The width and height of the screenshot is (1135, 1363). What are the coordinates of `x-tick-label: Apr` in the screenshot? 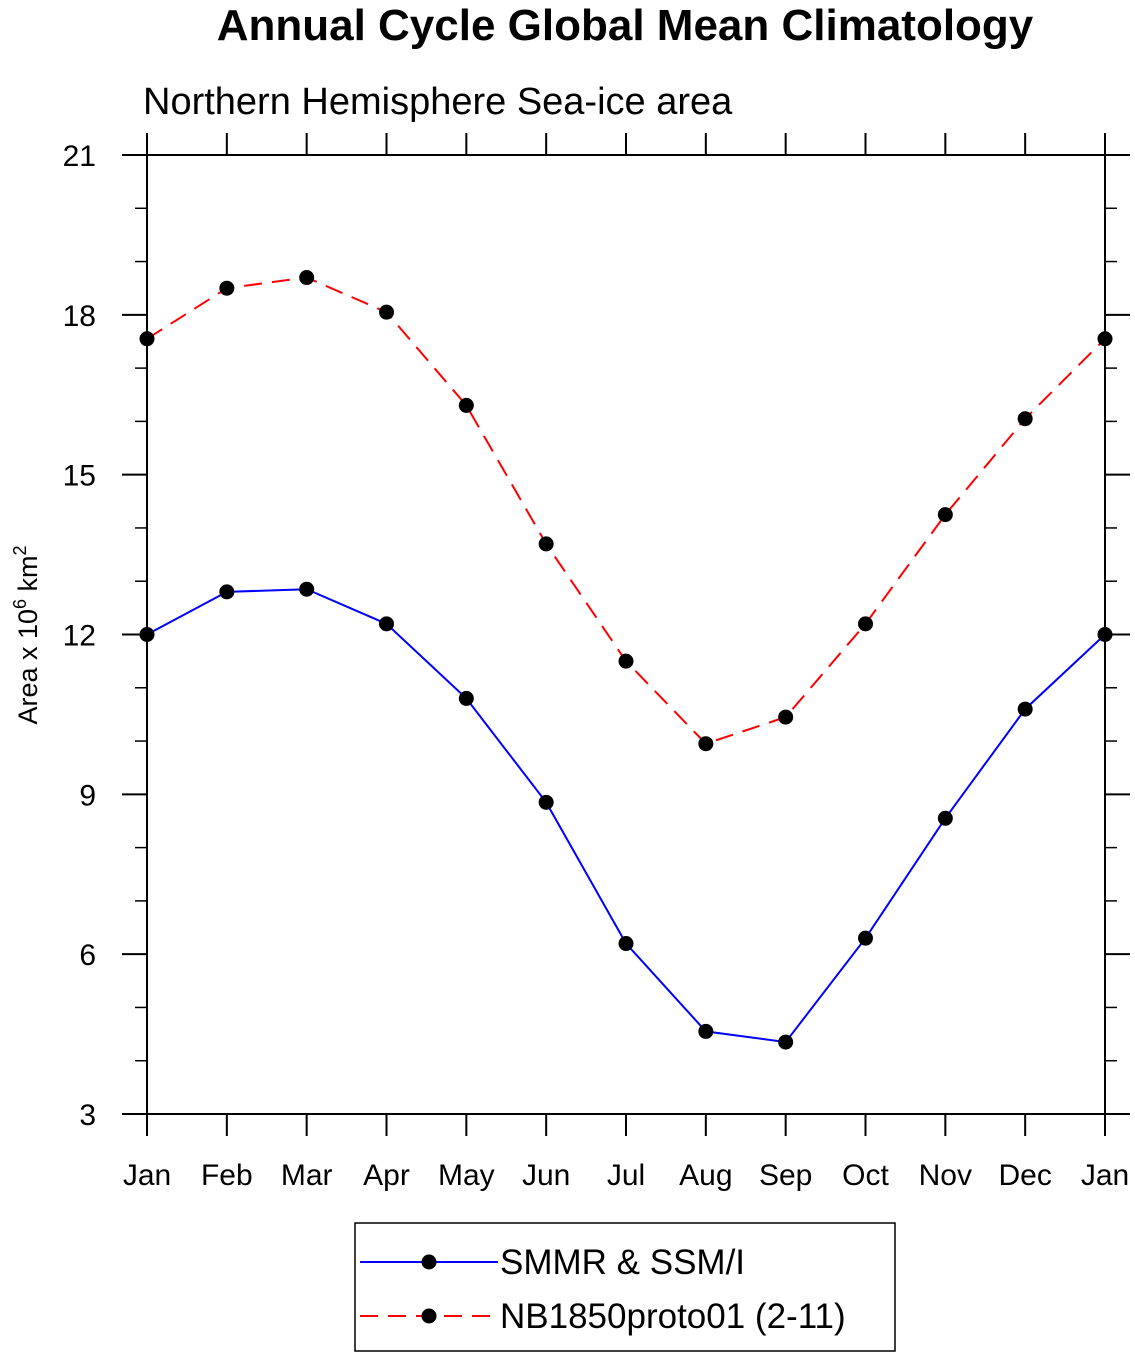 It's located at (386, 1175).